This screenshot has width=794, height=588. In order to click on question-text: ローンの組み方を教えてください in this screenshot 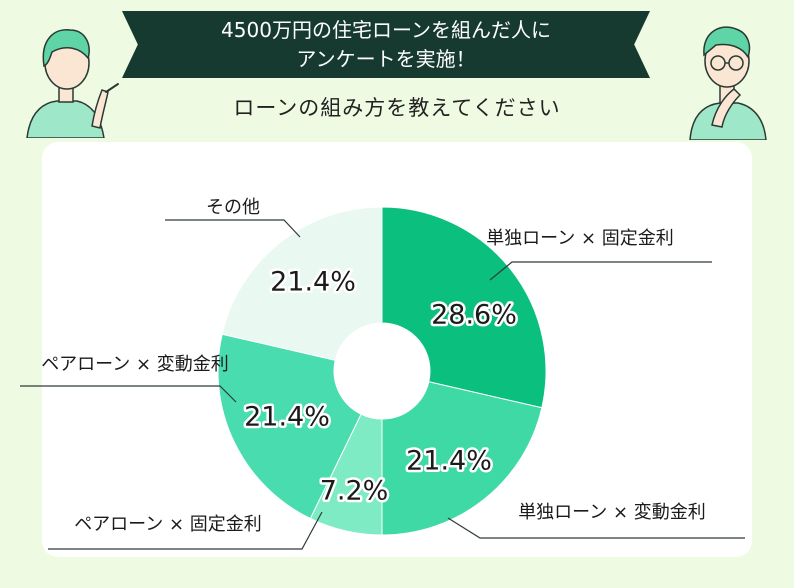, I will do `click(397, 108)`.